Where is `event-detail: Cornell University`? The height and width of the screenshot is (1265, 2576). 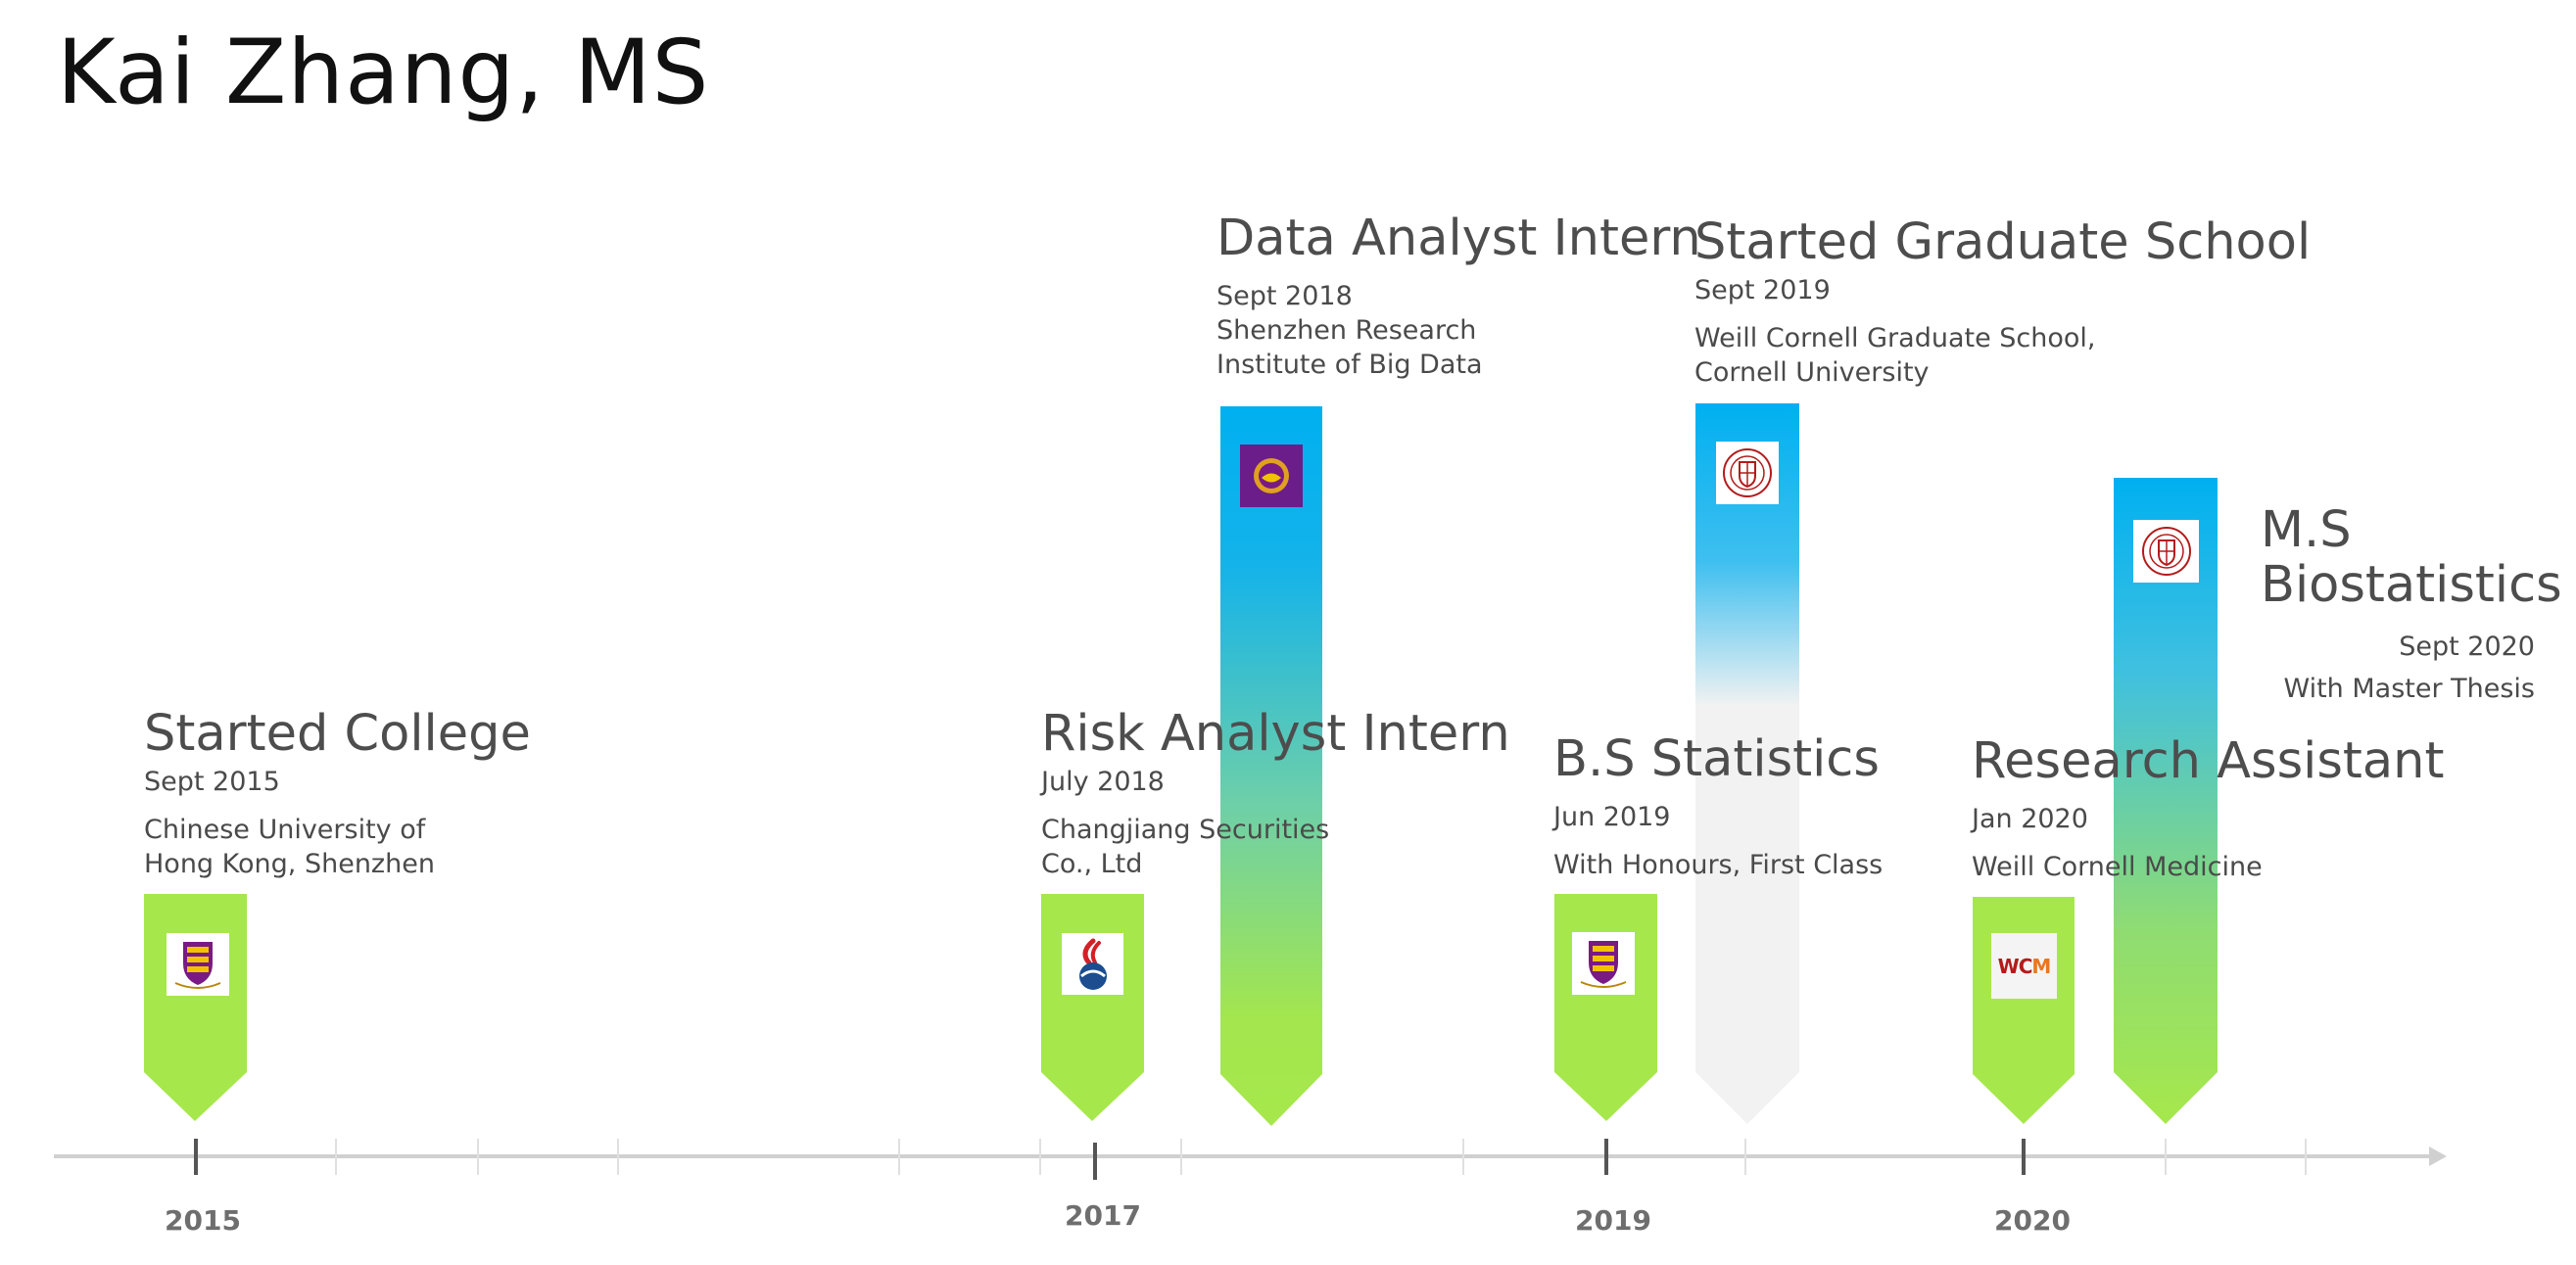
event-detail: Cornell University is located at coordinates (1812, 372).